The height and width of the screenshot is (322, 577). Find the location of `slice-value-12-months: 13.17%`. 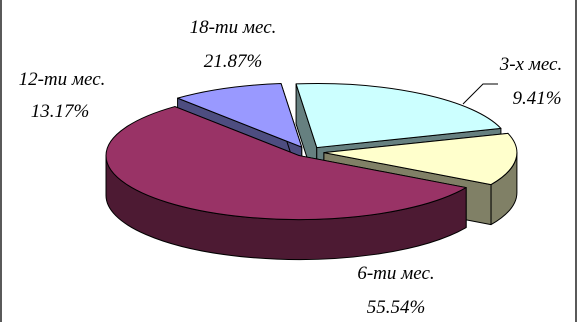

slice-value-12-months: 13.17% is located at coordinates (60, 111).